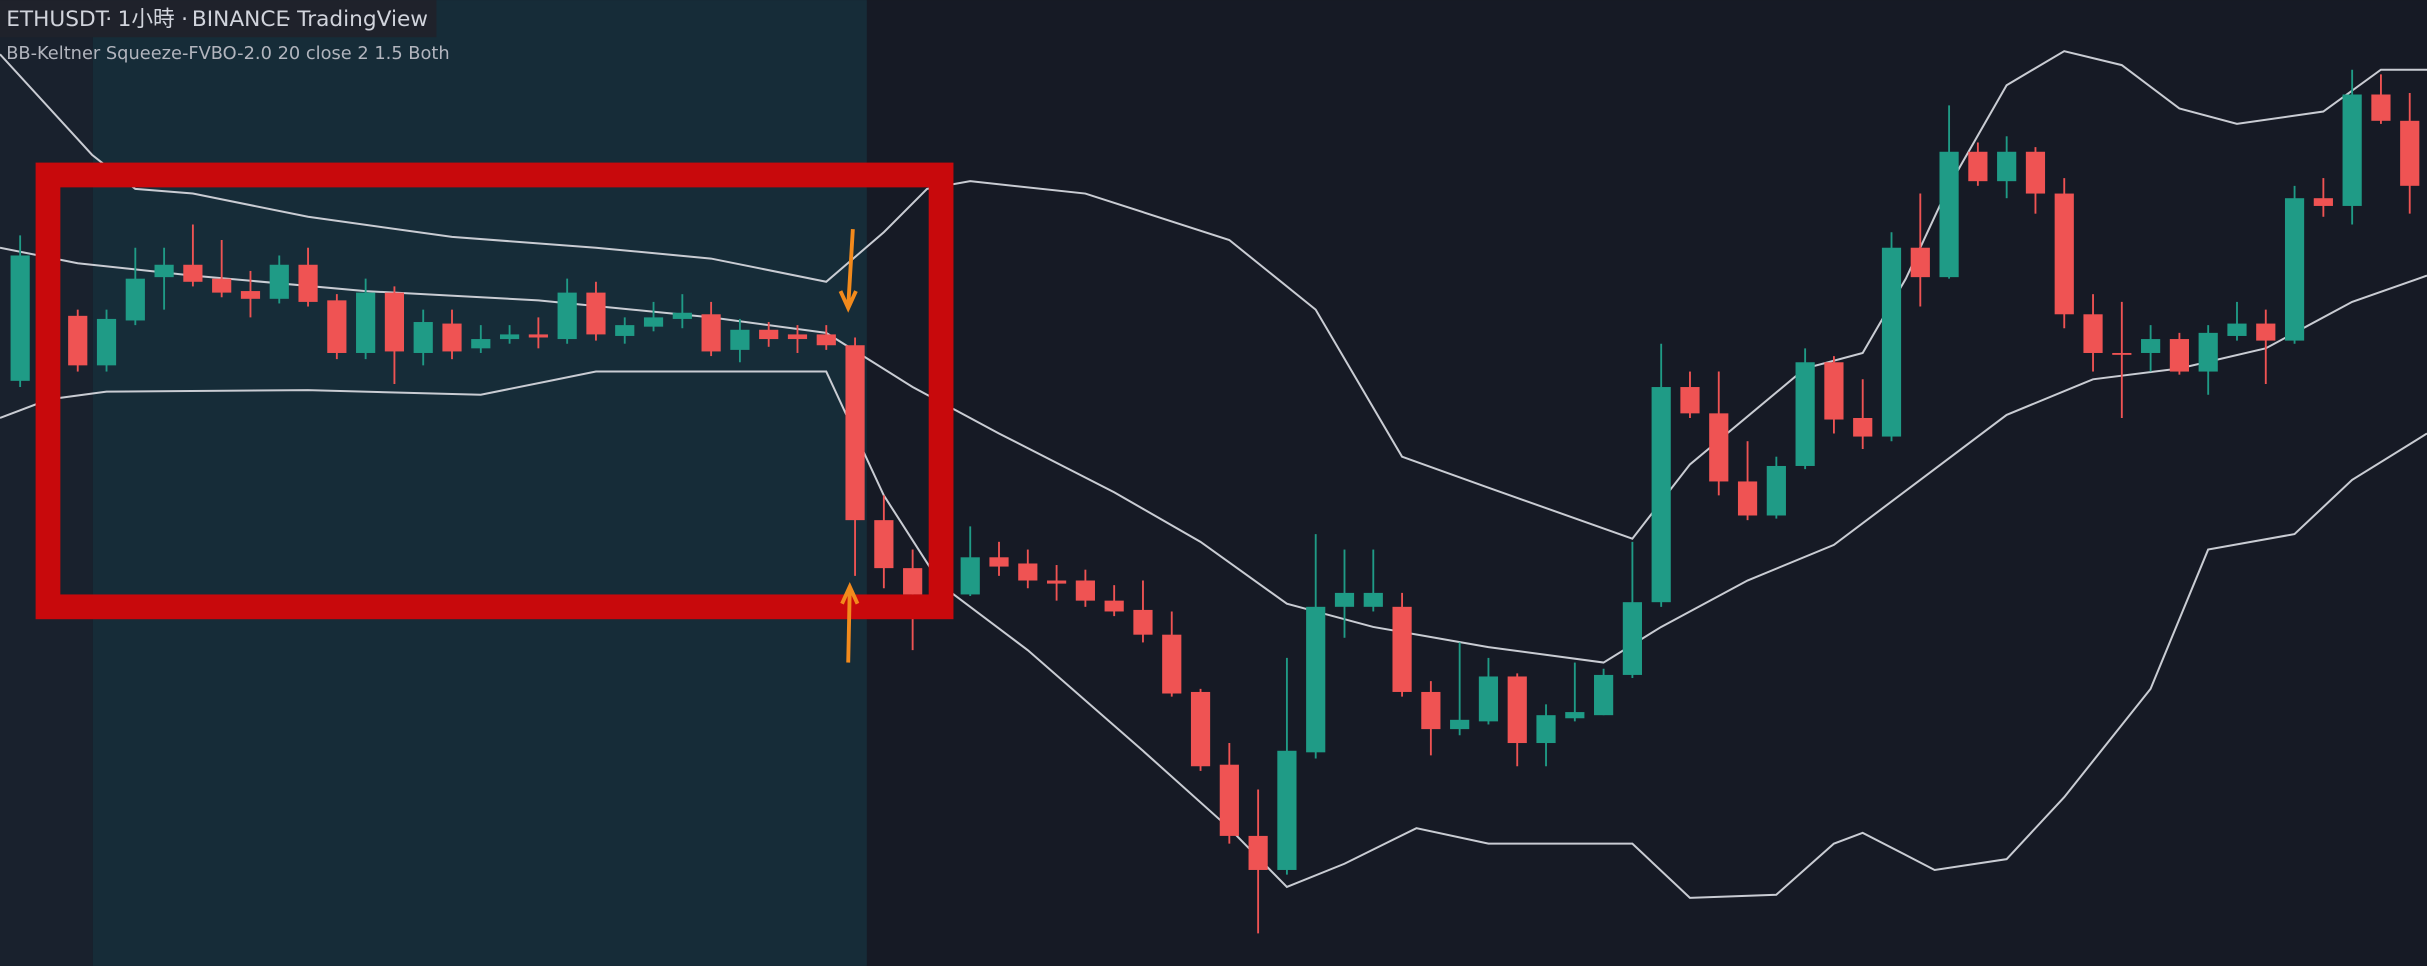 The height and width of the screenshot is (966, 2427). I want to click on source: TradingView, so click(362, 19).